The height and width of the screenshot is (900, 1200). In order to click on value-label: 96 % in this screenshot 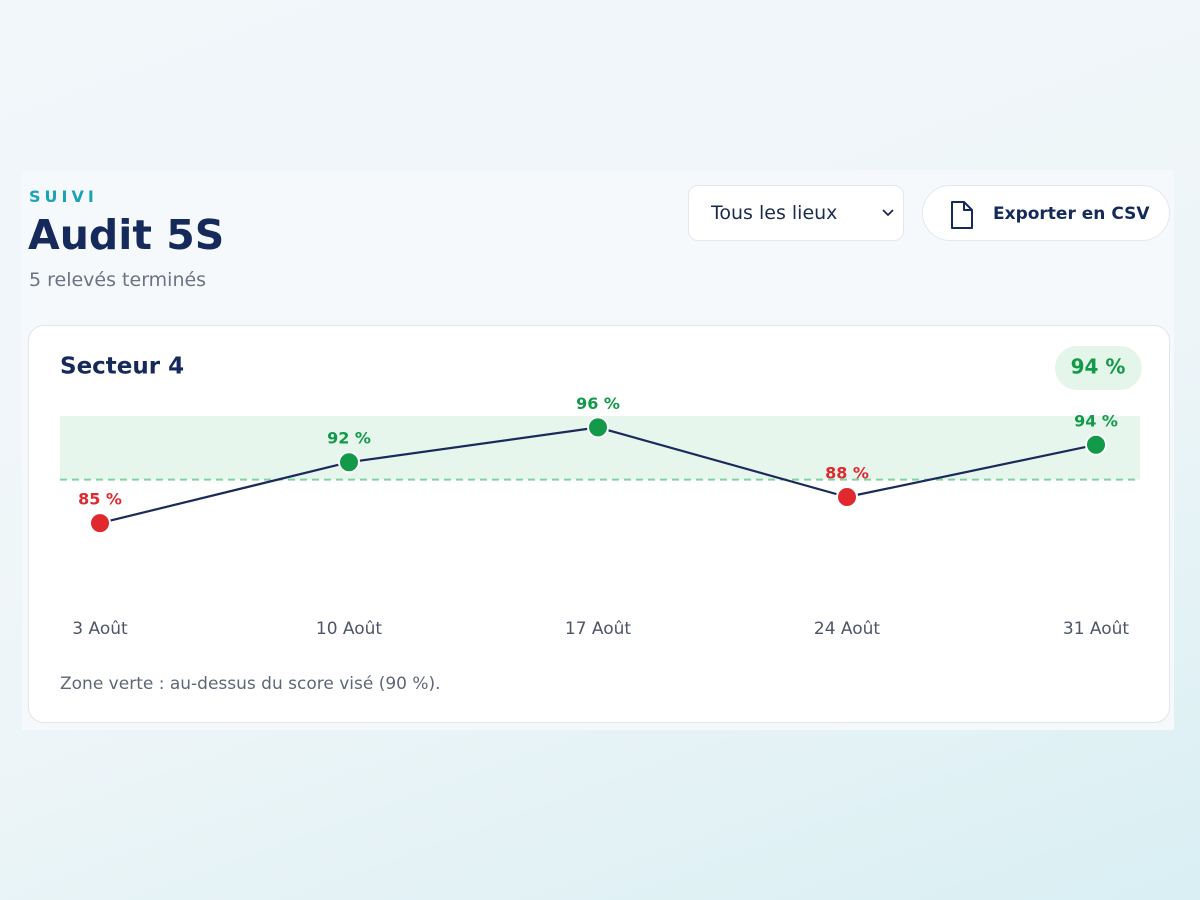, I will do `click(598, 403)`.